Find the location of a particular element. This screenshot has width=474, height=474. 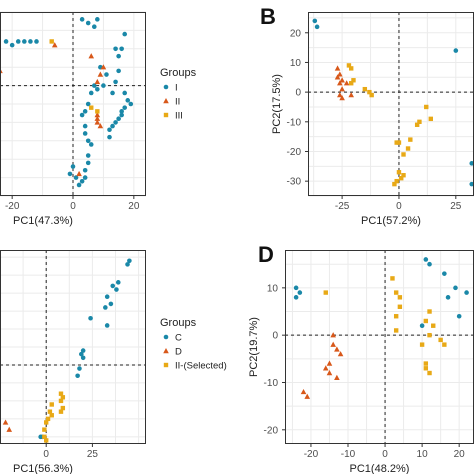

panel-a: -20 0 20 PC1(47.3%) is located at coordinates (73, 119).